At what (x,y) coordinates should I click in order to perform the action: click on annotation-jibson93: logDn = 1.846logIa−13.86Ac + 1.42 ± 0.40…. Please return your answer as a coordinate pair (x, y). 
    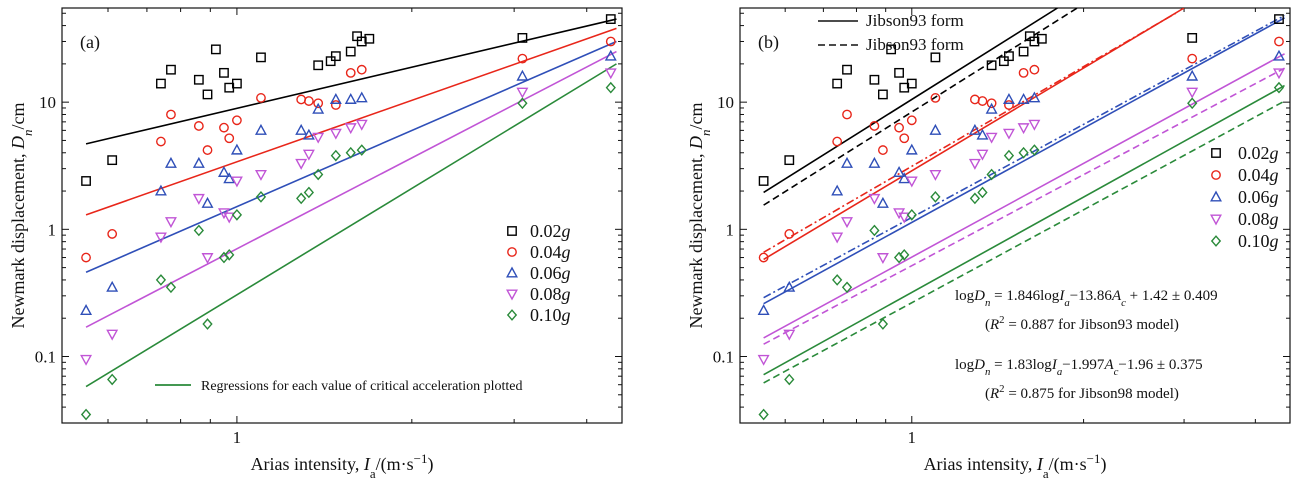
    Looking at the image, I should click on (1086, 298).